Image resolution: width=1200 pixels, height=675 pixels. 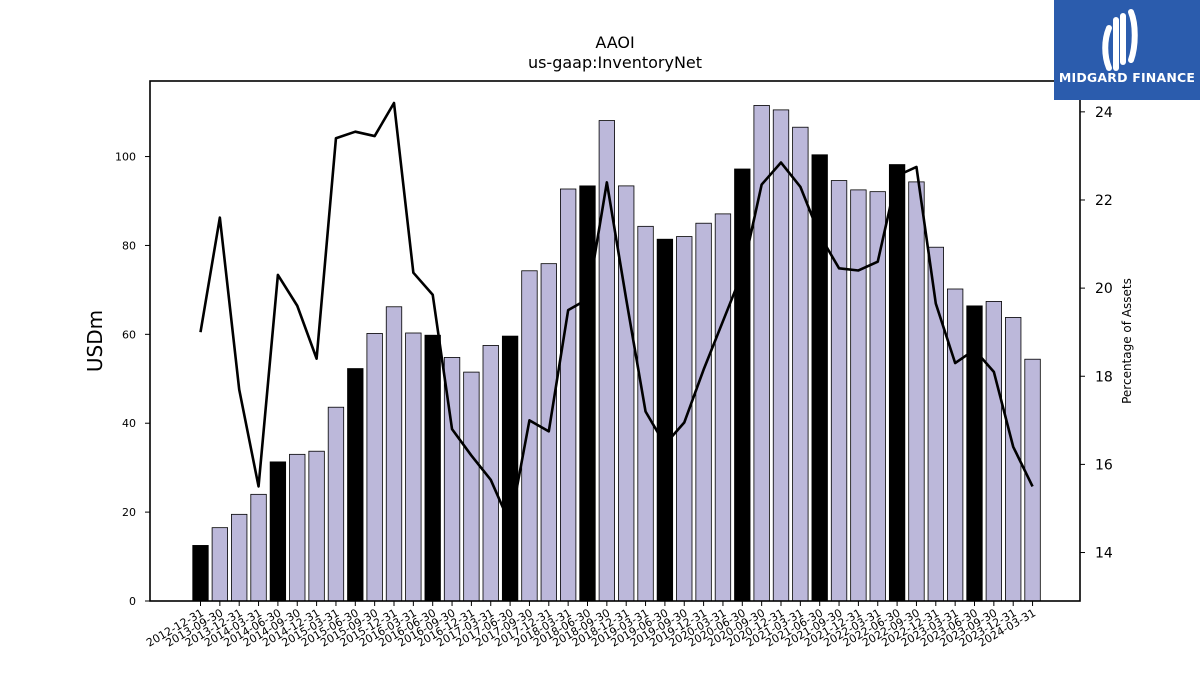 What do you see at coordinates (1104, 377) in the screenshot?
I see `y2-tick-label: 18` at bounding box center [1104, 377].